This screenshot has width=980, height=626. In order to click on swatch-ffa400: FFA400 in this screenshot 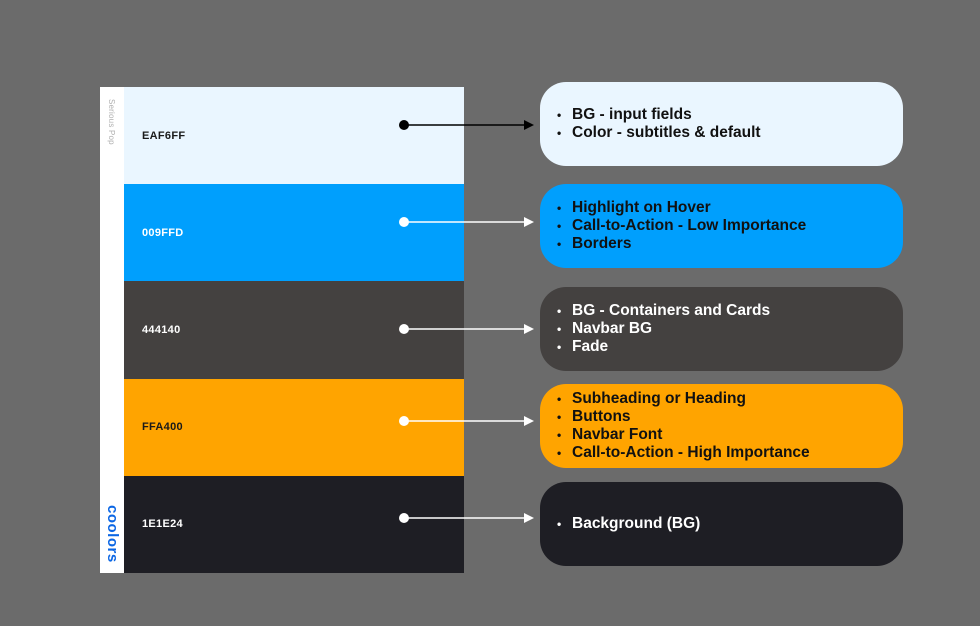, I will do `click(294, 427)`.